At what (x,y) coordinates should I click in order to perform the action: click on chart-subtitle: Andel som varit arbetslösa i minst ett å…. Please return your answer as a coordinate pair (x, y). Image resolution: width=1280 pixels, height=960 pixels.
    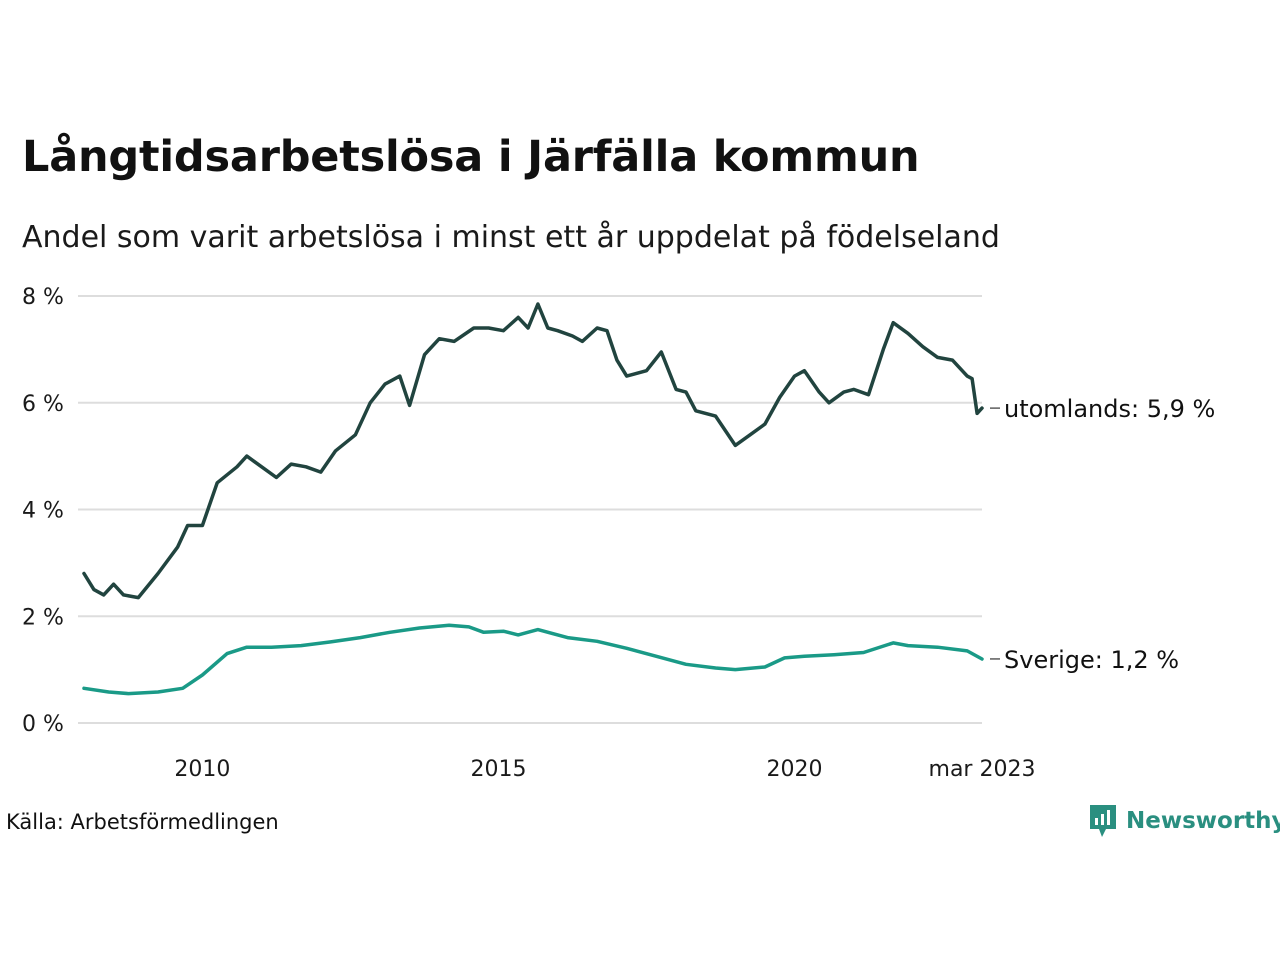
    Looking at the image, I should click on (511, 237).